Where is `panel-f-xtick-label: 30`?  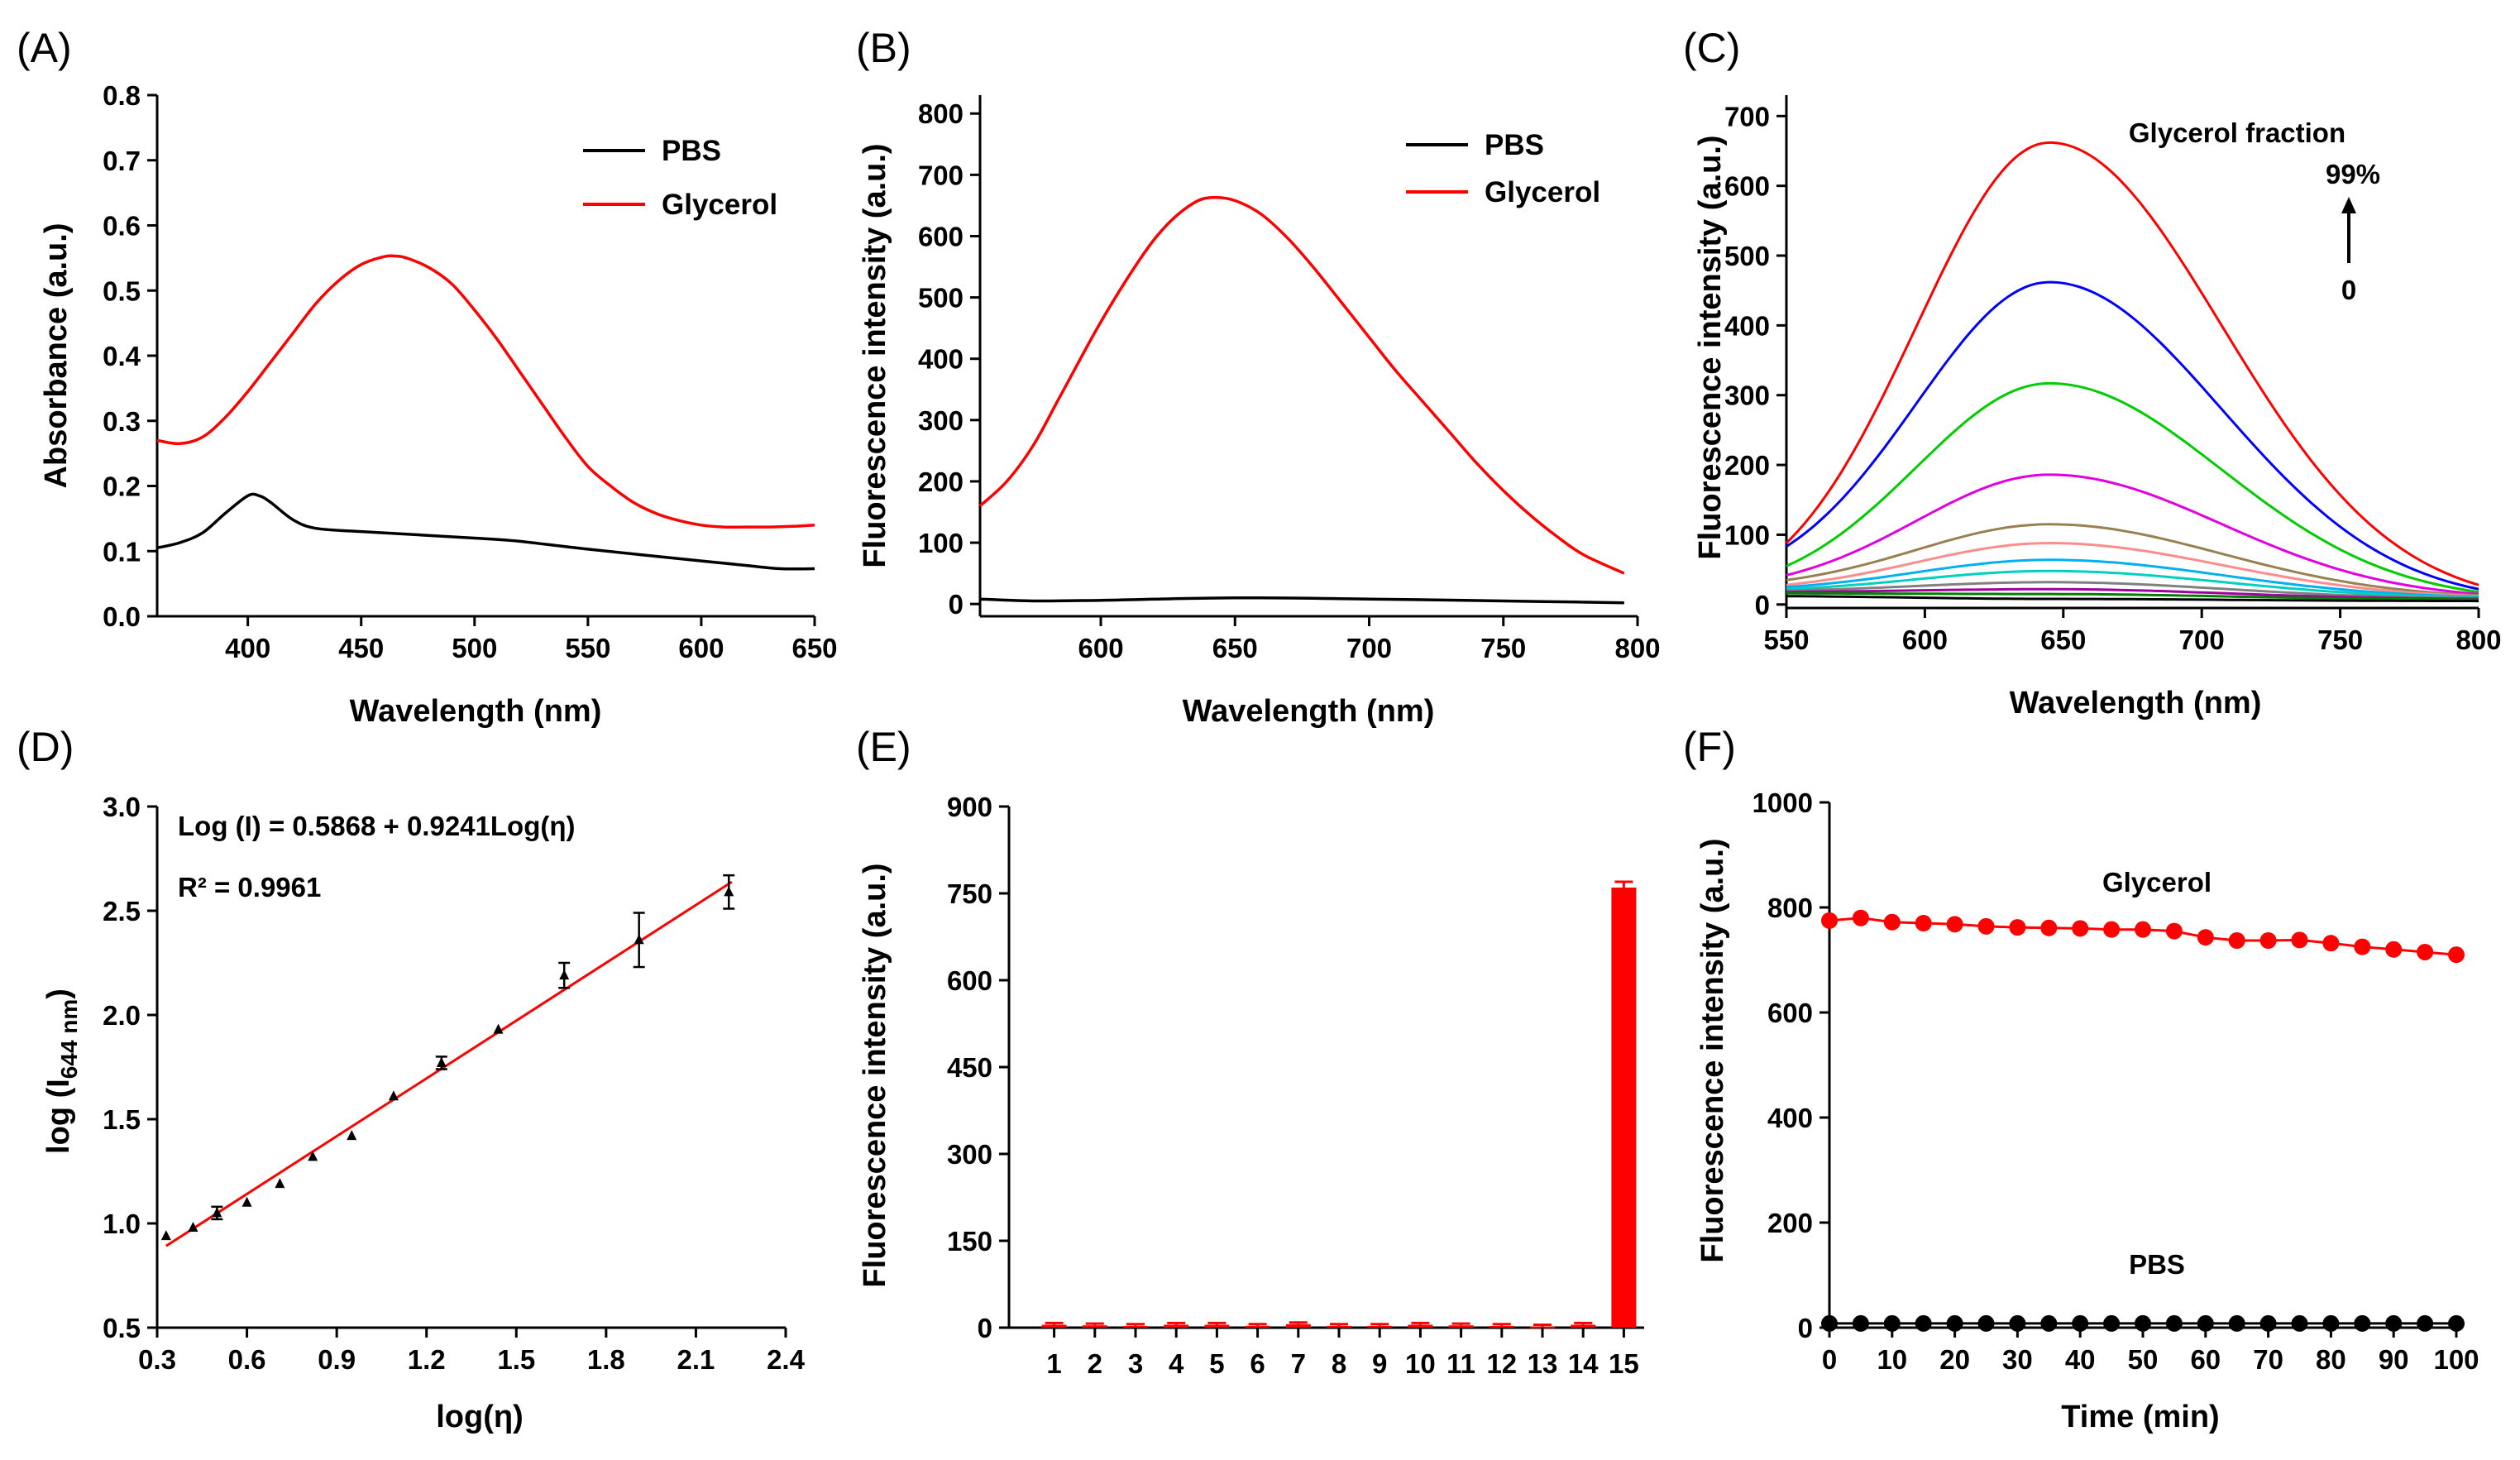
panel-f-xtick-label: 30 is located at coordinates (2017, 1359).